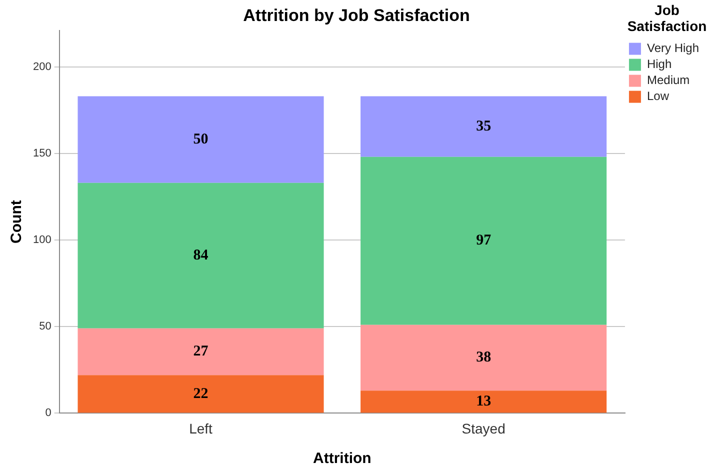 The image size is (713, 474). What do you see at coordinates (667, 18) in the screenshot?
I see `legend-title: Job Satisfaction` at bounding box center [667, 18].